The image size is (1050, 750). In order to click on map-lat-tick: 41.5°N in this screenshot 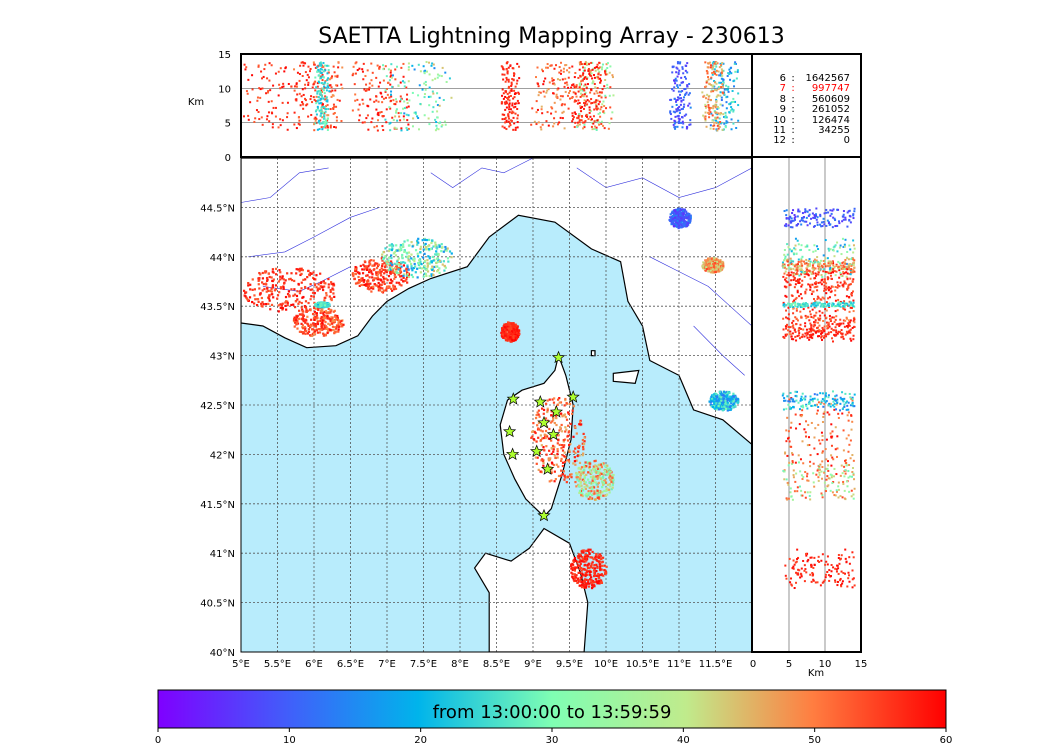, I will do `click(217, 505)`.